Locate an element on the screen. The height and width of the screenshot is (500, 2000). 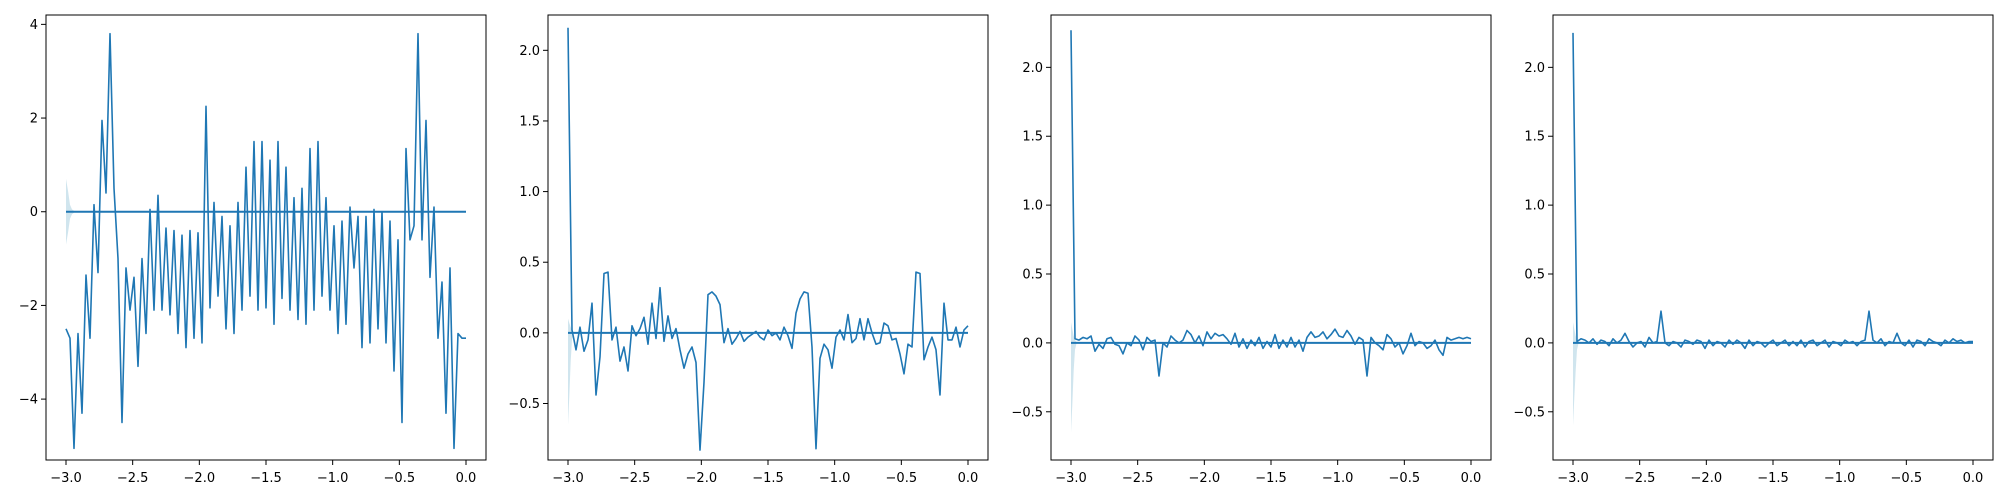
y-tick-label: 2 is located at coordinates (34, 119).